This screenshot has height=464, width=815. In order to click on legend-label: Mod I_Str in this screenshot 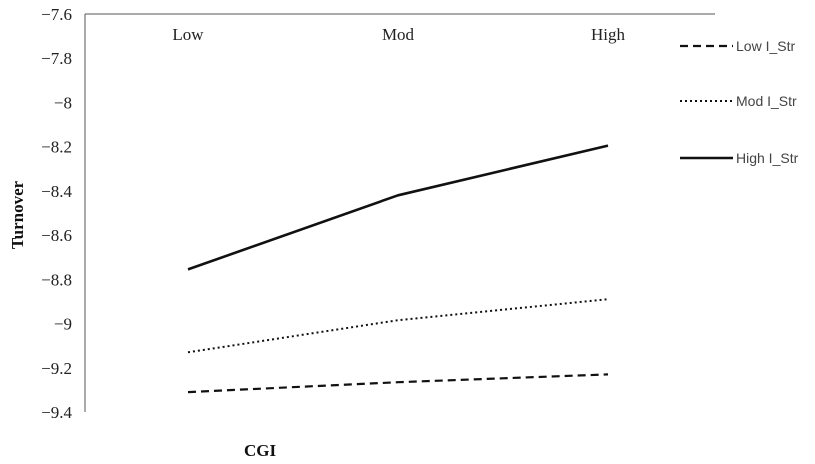, I will do `click(766, 101)`.